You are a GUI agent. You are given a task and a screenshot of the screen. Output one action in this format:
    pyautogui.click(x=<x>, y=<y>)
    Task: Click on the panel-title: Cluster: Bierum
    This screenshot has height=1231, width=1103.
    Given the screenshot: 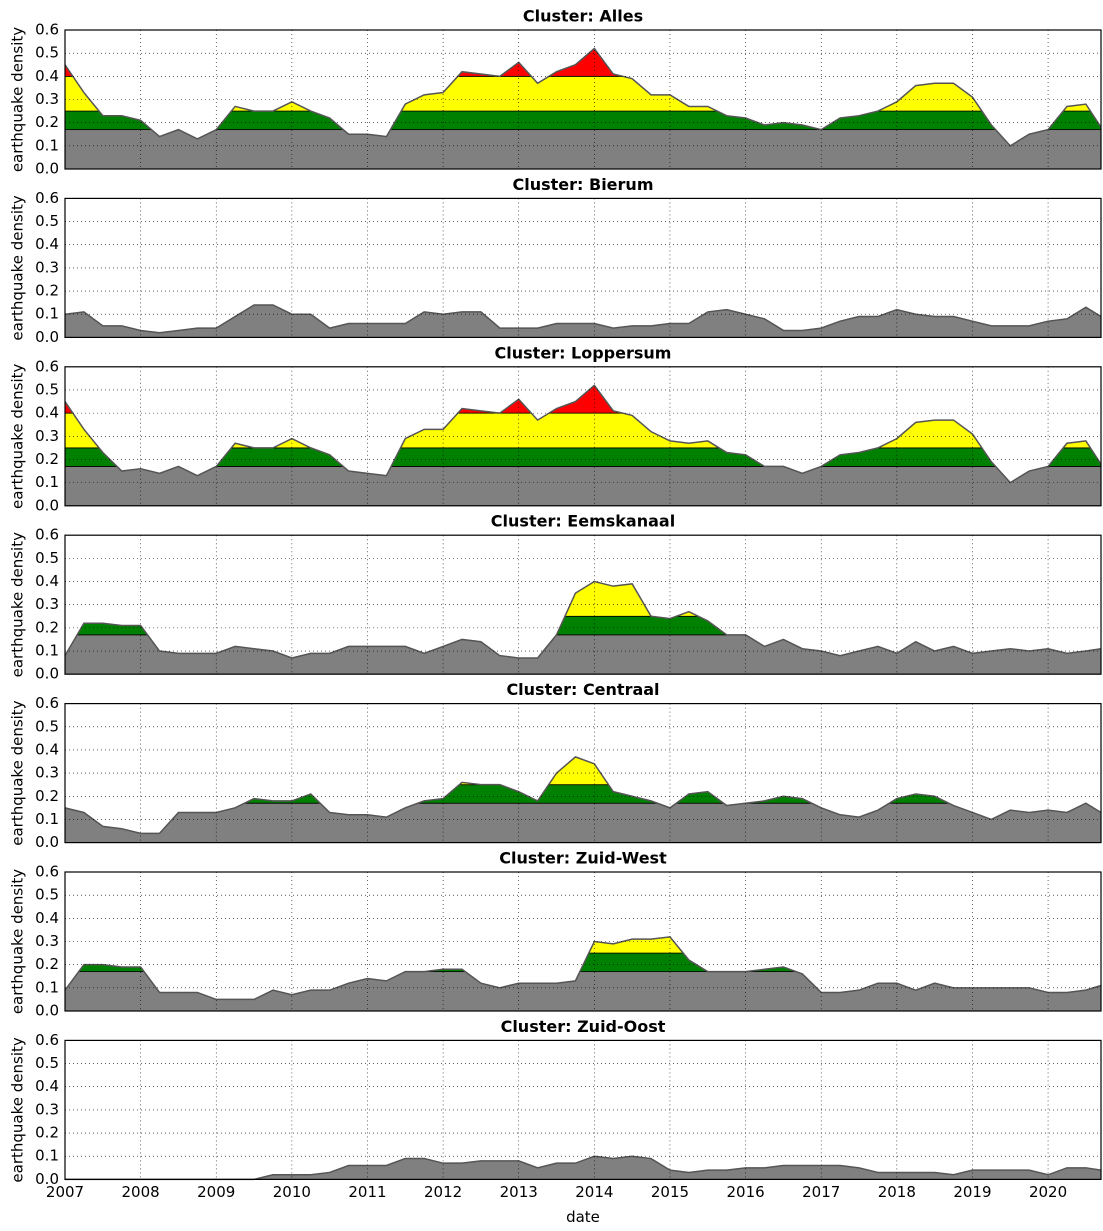 What is the action you would take?
    pyautogui.click(x=583, y=184)
    